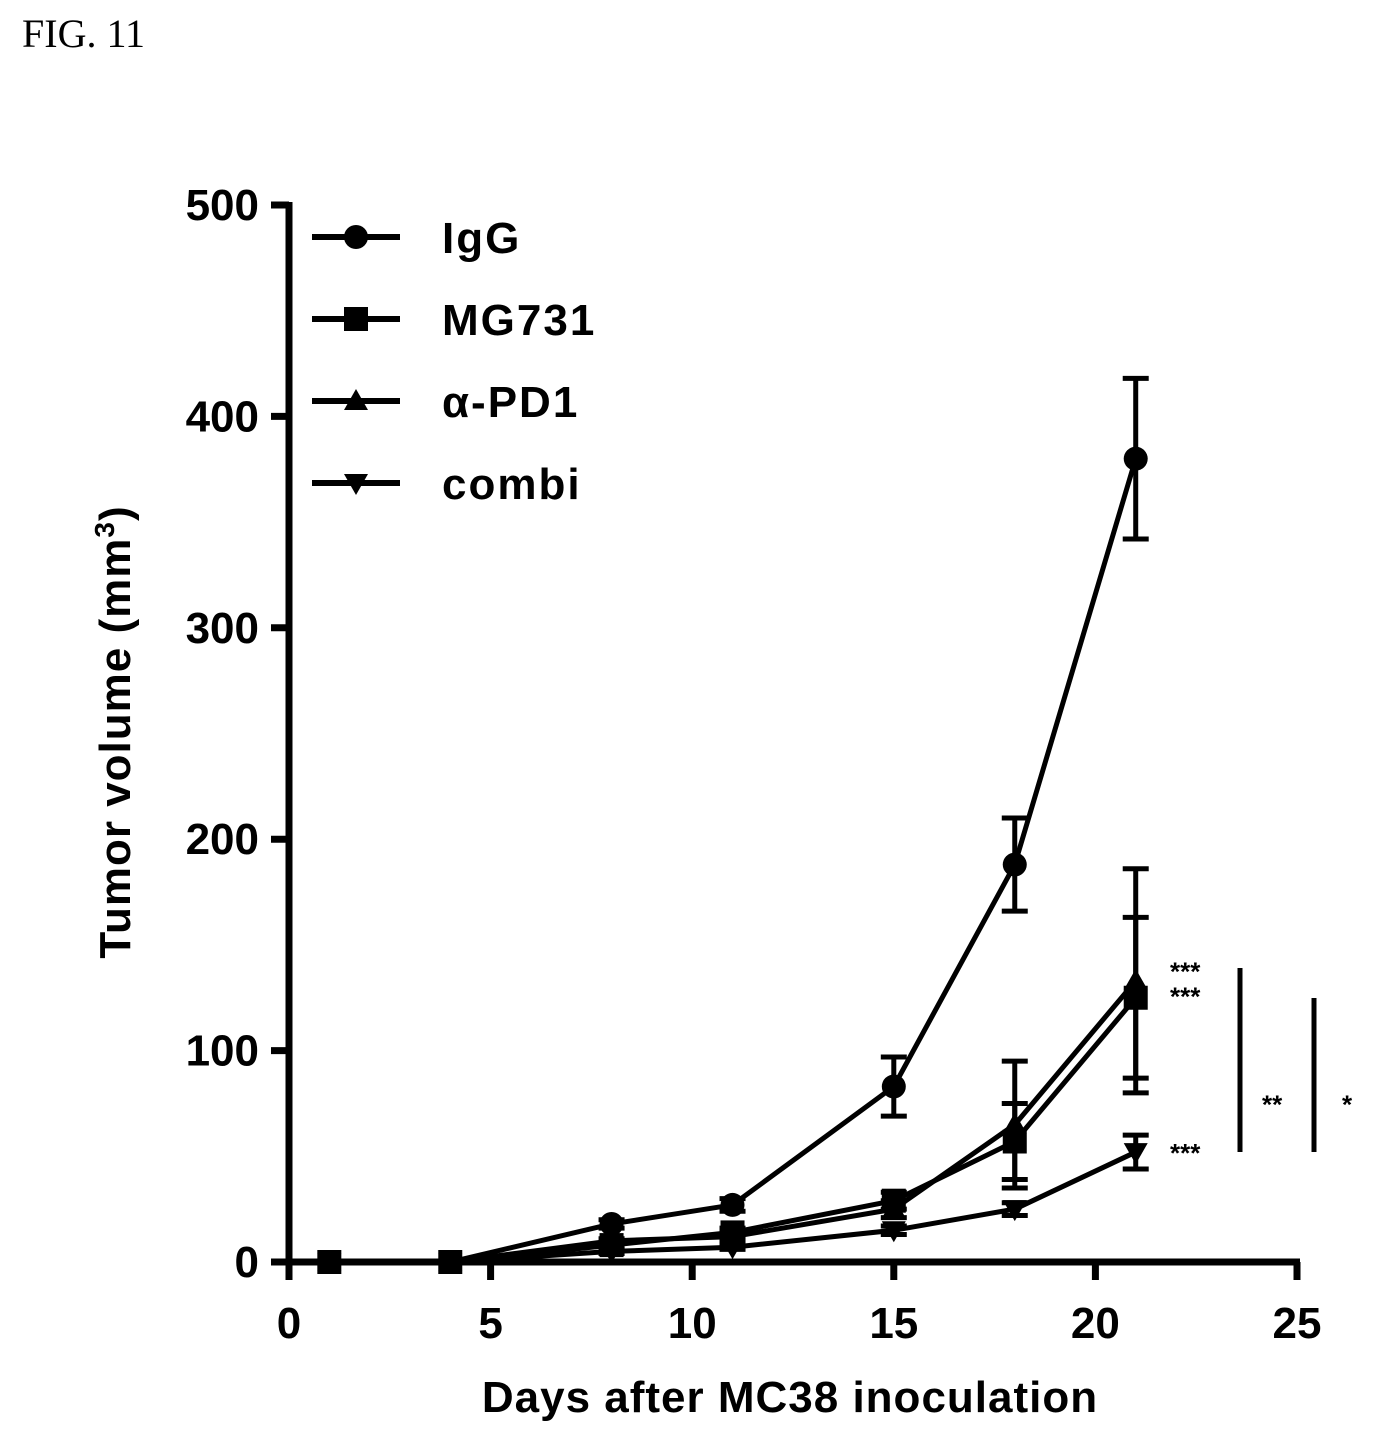 This screenshot has width=1381, height=1443. I want to click on legend: IgG MG731 α-PD1 combi, so click(454, 361).